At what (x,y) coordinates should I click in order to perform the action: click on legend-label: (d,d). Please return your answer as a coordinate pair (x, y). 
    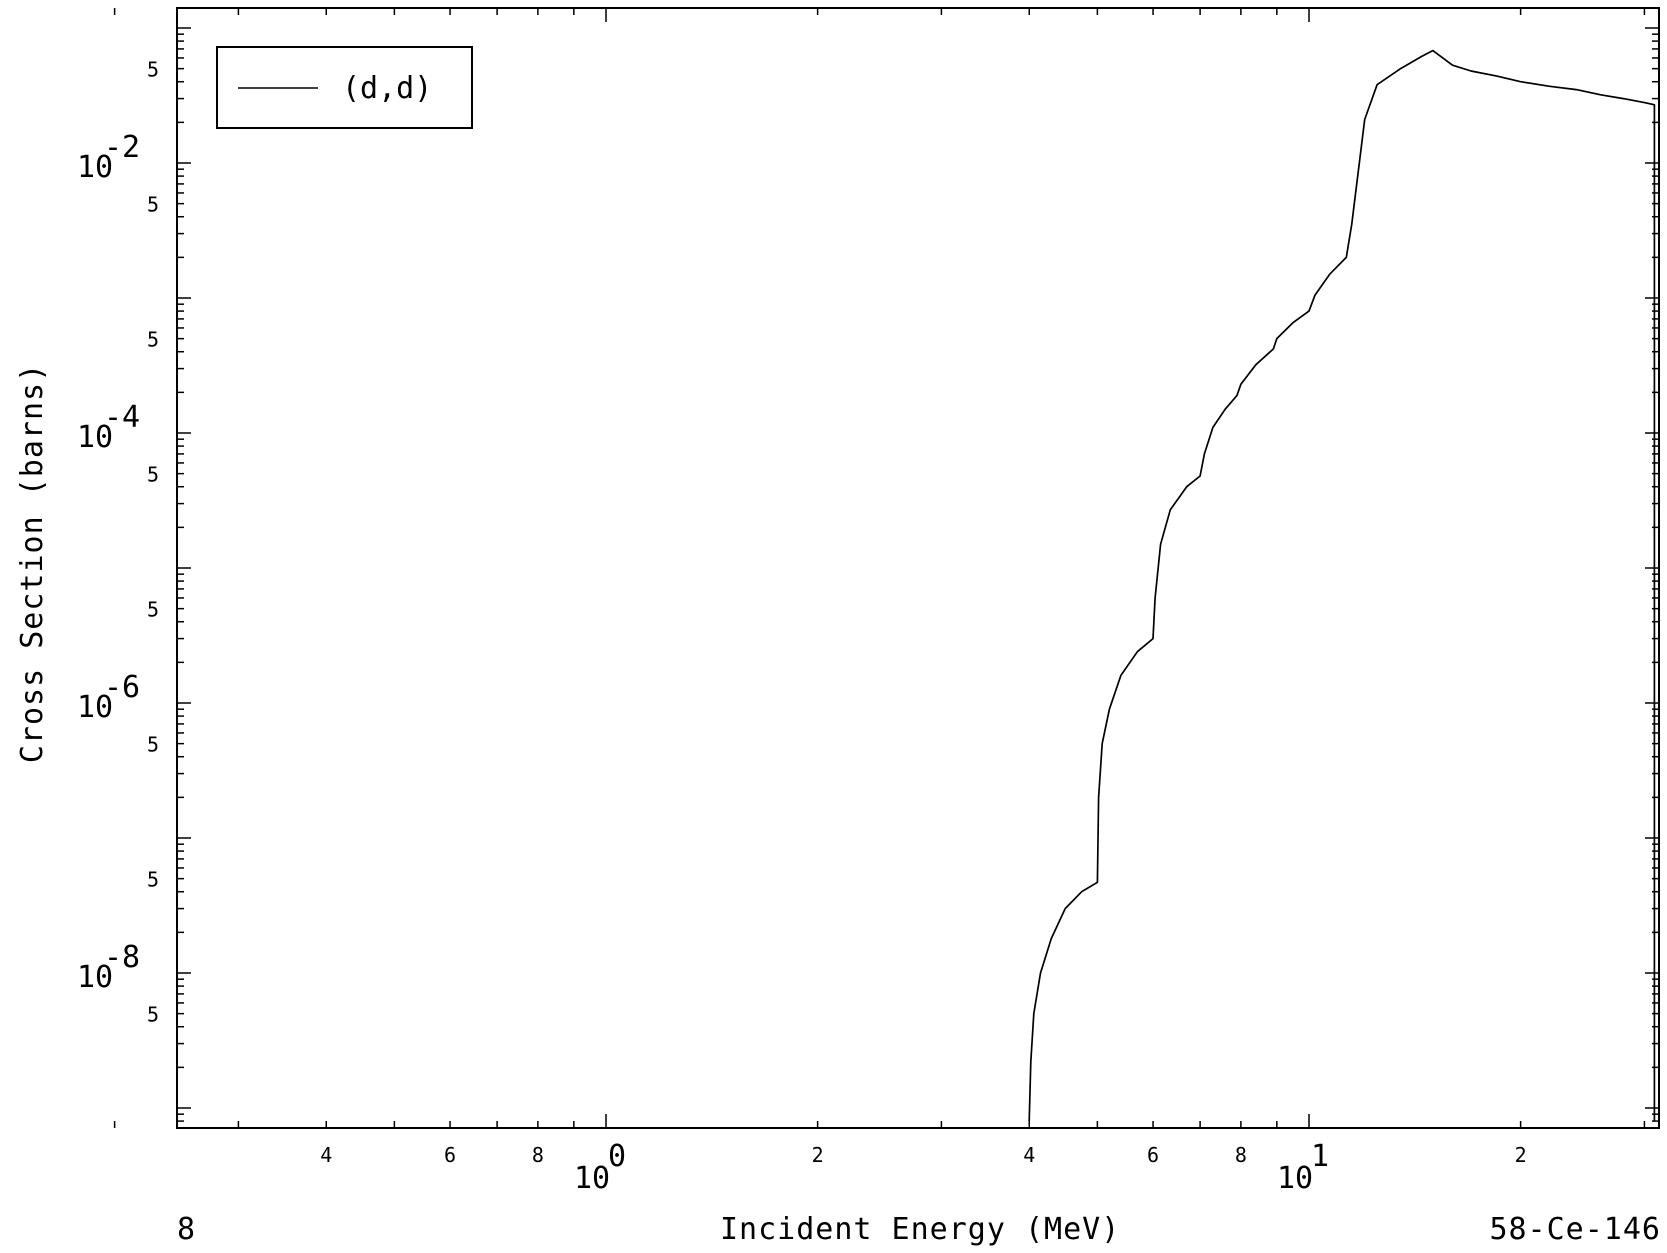
    Looking at the image, I should click on (387, 88).